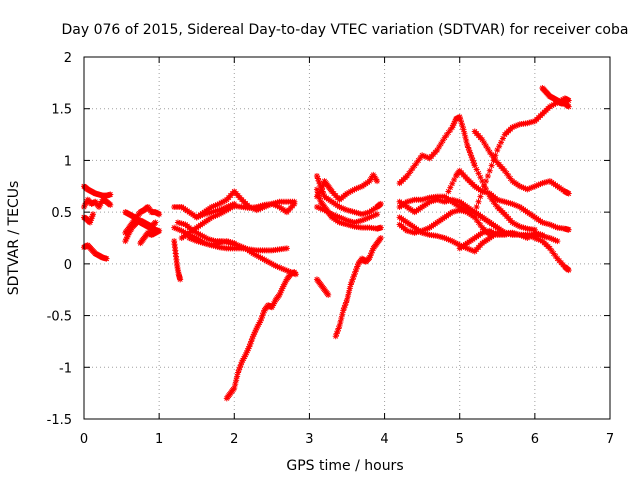 This screenshot has width=640, height=480. I want to click on y-tick-label: 2, so click(68, 58).